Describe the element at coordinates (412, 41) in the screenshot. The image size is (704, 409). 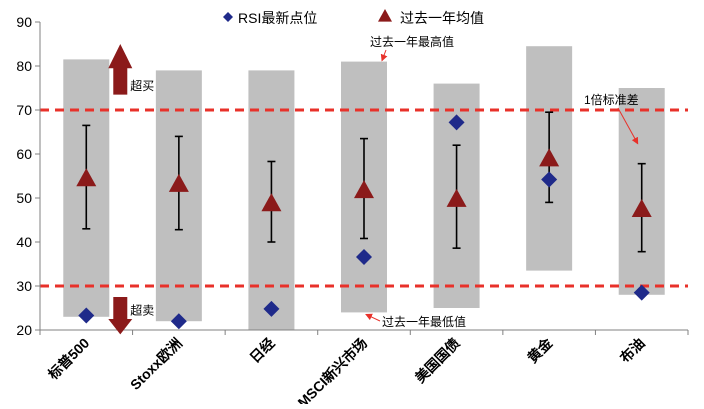
I see `max-label: 过去一年最高值` at that location.